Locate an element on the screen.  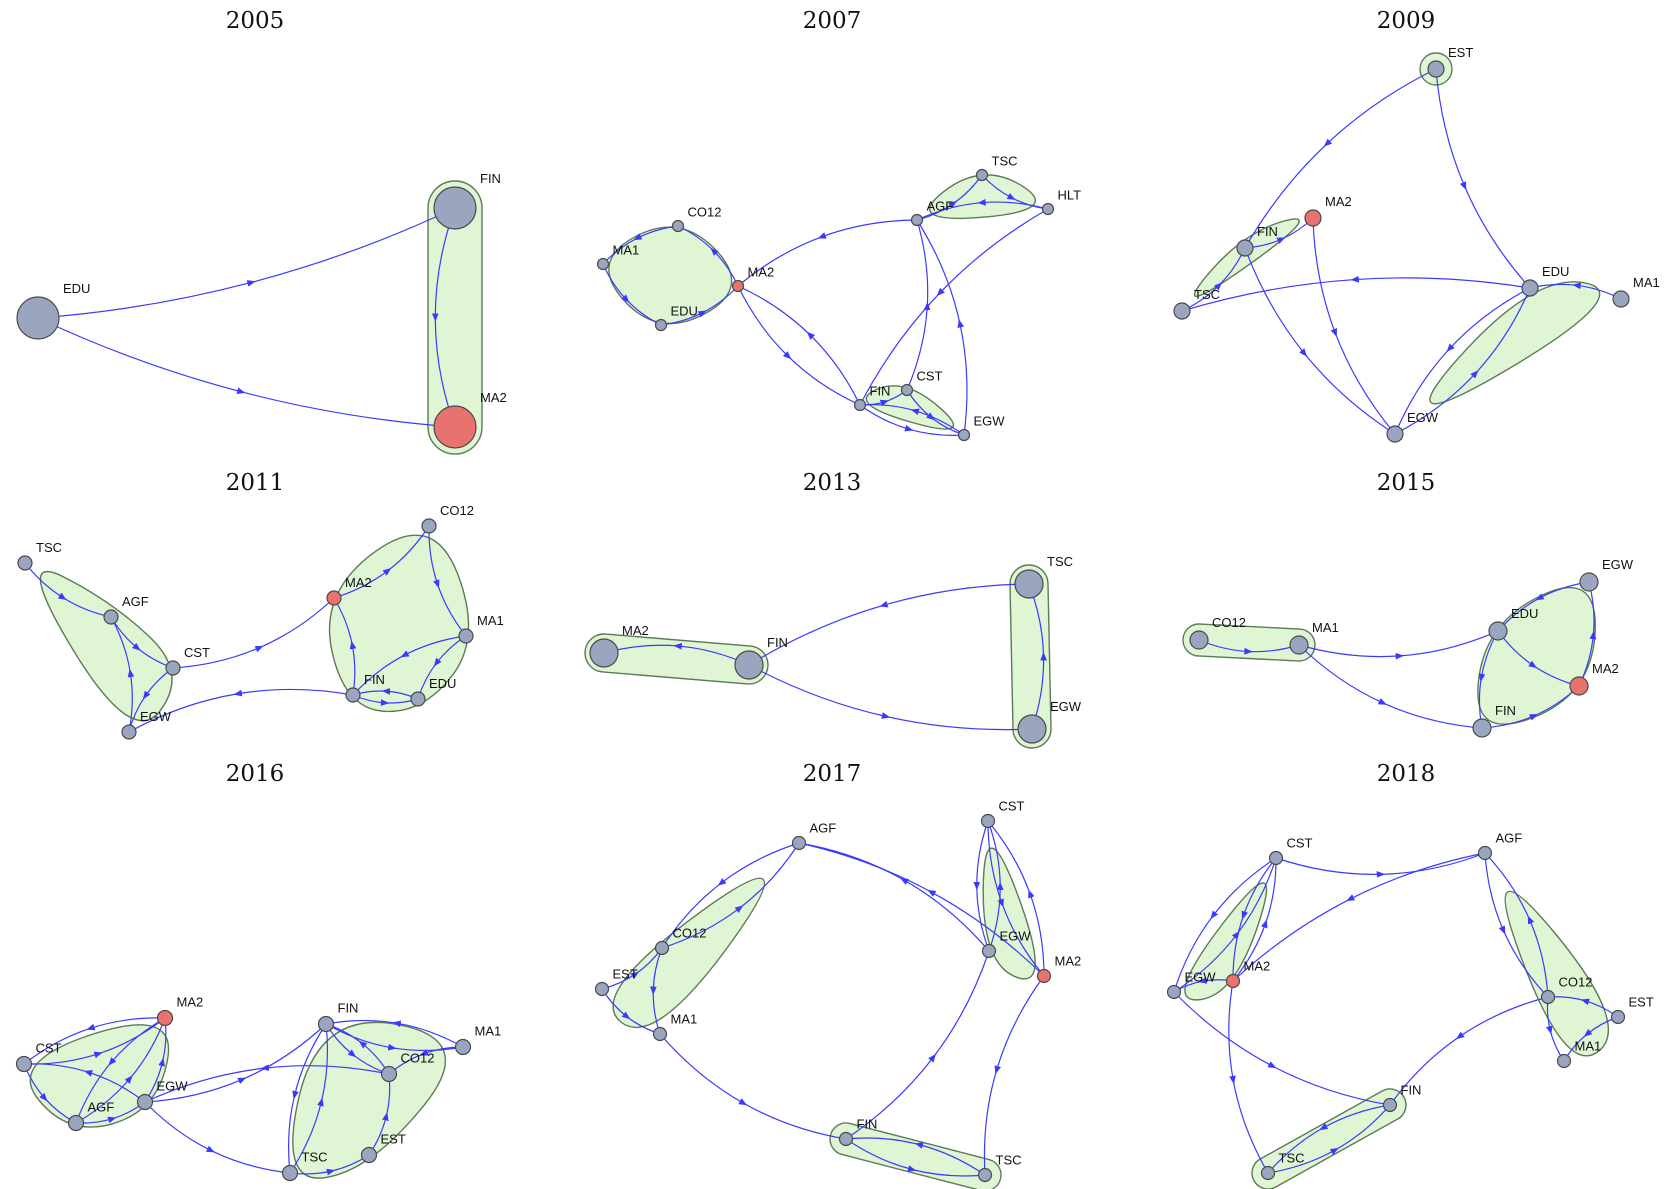
edge-FIN-TSC is located at coordinates (915, 1157).